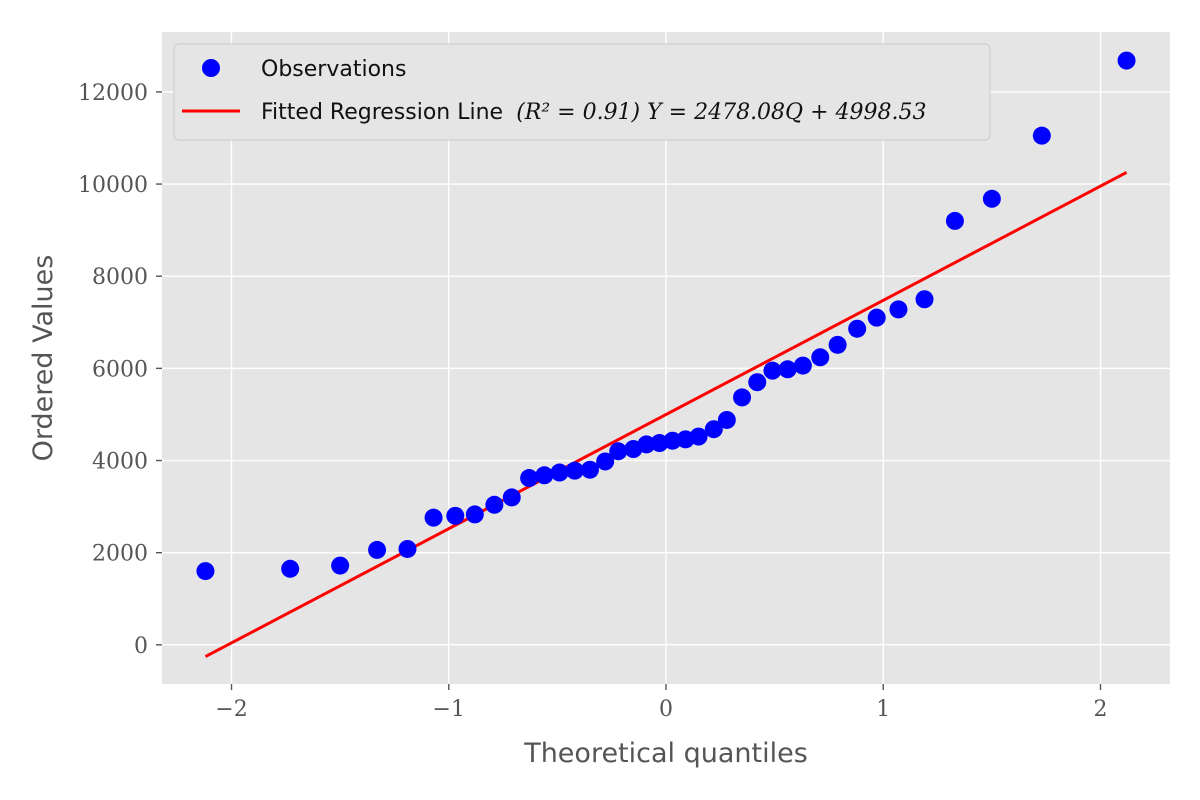 This screenshot has width=1200, height=800. Describe the element at coordinates (666, 709) in the screenshot. I see `x-tick-label: 0` at that location.